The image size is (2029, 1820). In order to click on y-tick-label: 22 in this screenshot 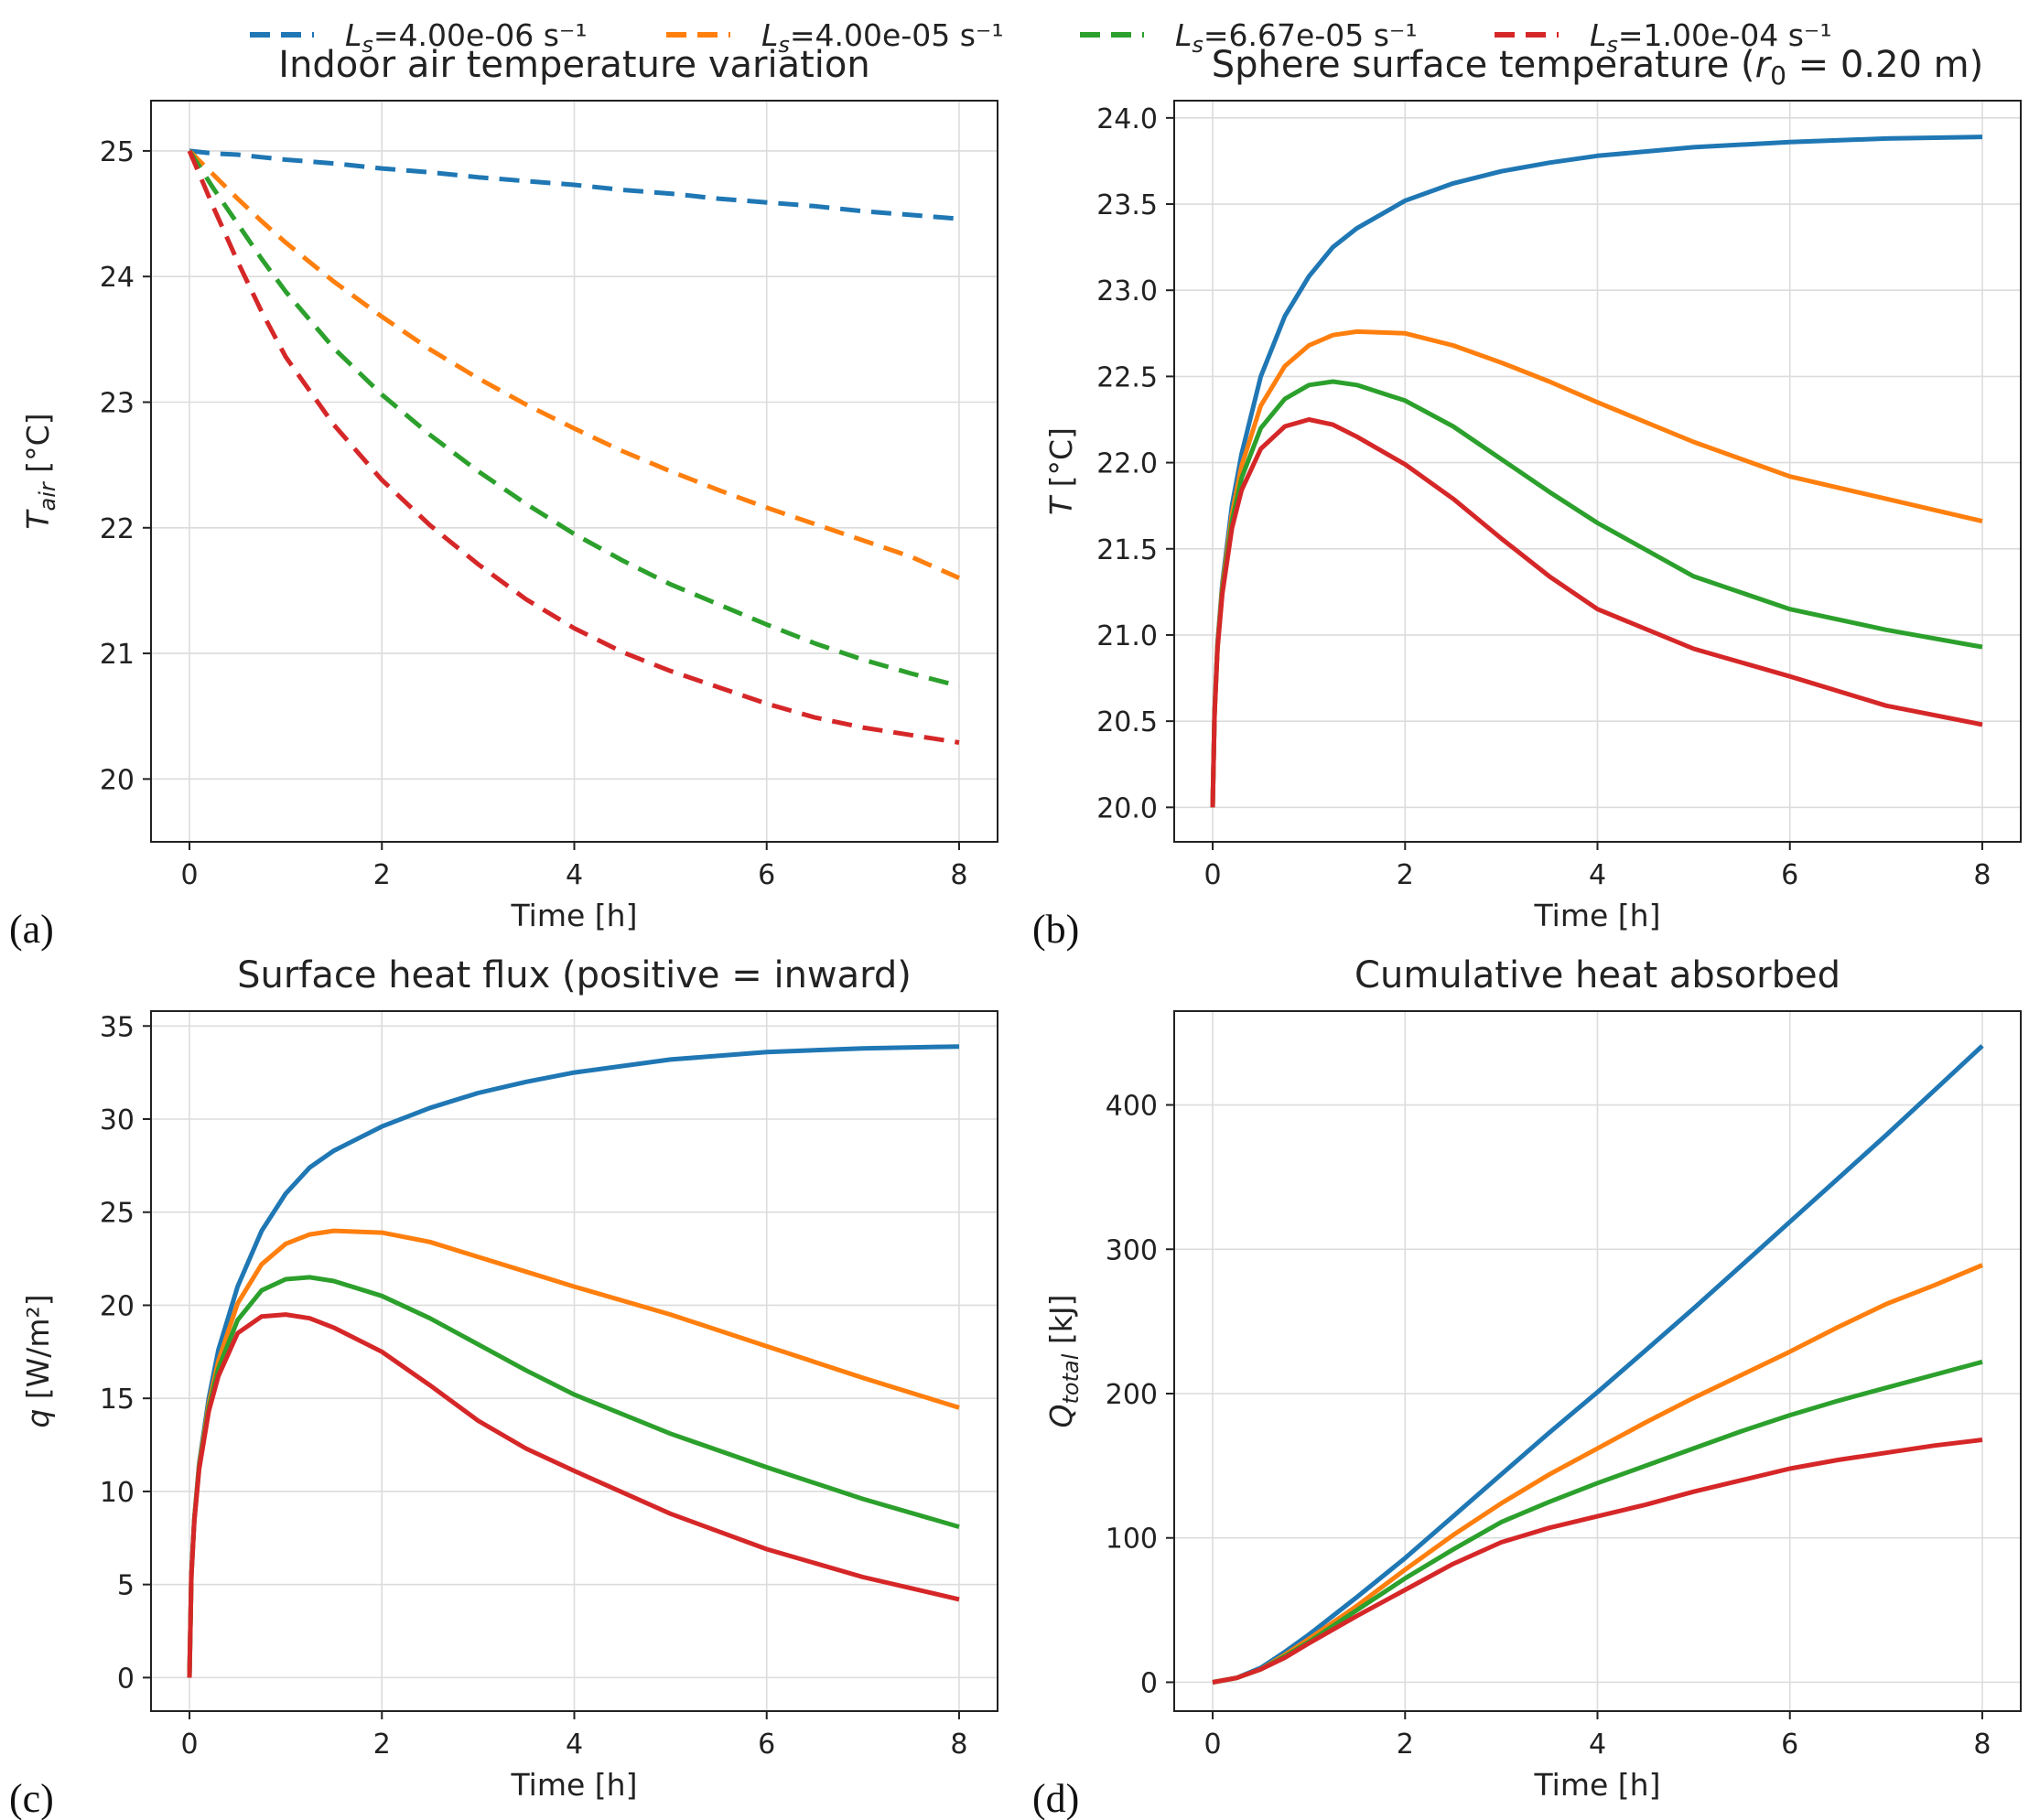, I will do `click(117, 529)`.